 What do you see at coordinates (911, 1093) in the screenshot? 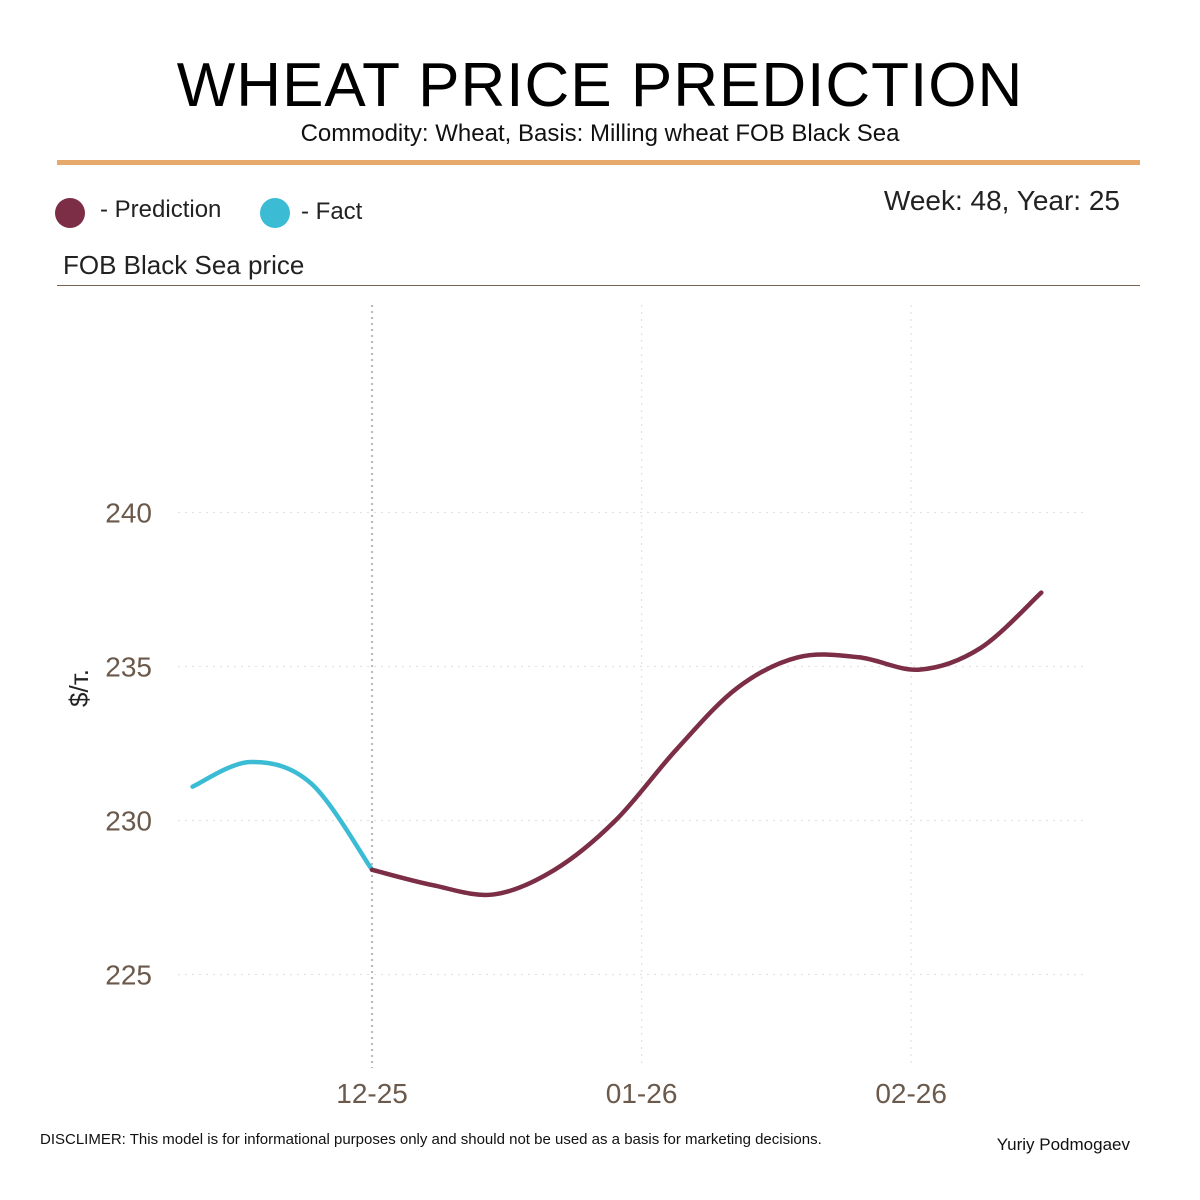
I see `x-tick-label: 02-26` at bounding box center [911, 1093].